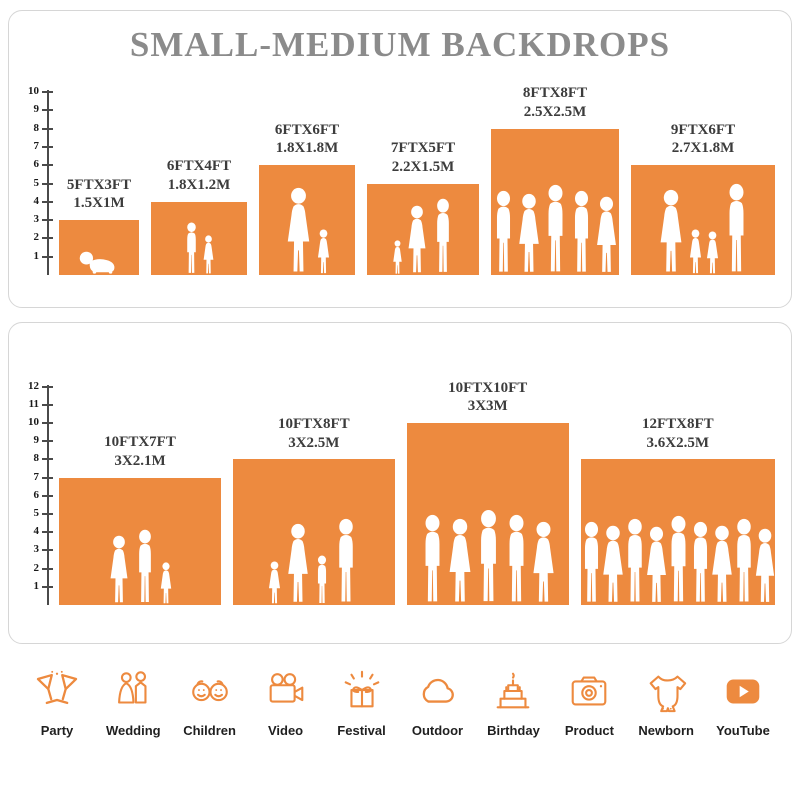  What do you see at coordinates (140, 452) in the screenshot?
I see `backdrop-size-label: 10FTX7FT 3X2.1M` at bounding box center [140, 452].